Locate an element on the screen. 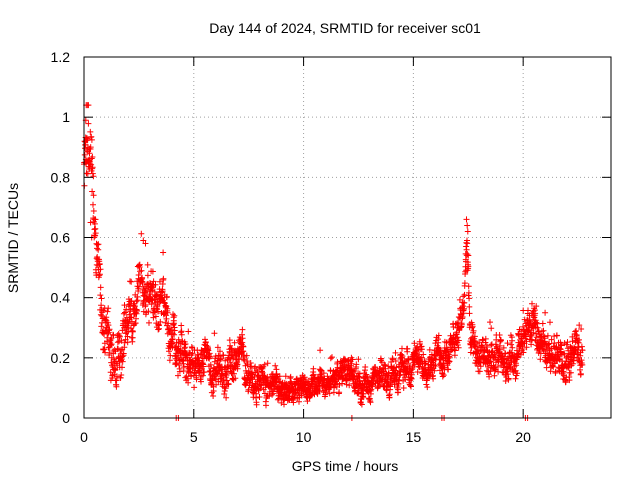 The width and height of the screenshot is (640, 480). y-tick-label: 1.2 is located at coordinates (61, 57).